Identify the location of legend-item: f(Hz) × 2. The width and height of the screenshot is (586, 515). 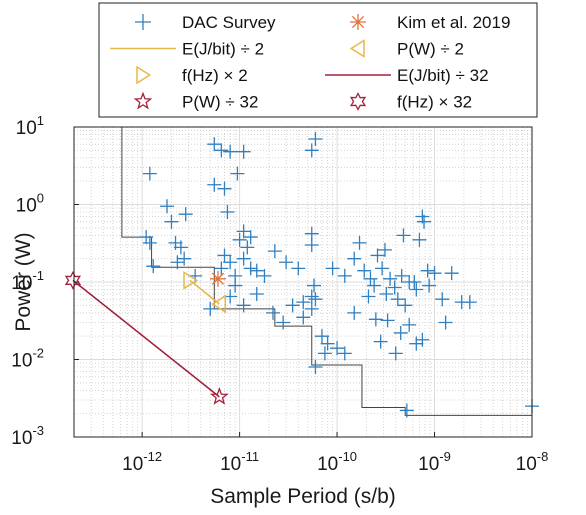
(192, 75).